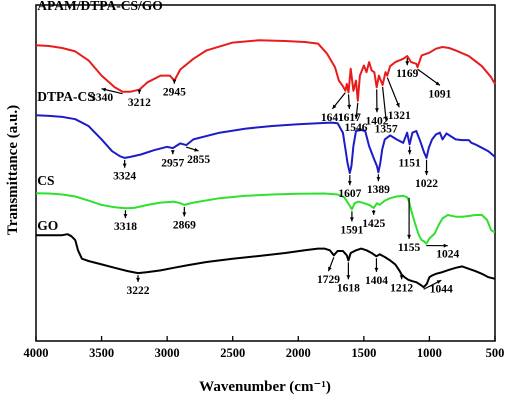 Image resolution: width=508 pixels, height=404 pixels. What do you see at coordinates (348, 288) in the screenshot?
I see `peak-label: 1618` at bounding box center [348, 288].